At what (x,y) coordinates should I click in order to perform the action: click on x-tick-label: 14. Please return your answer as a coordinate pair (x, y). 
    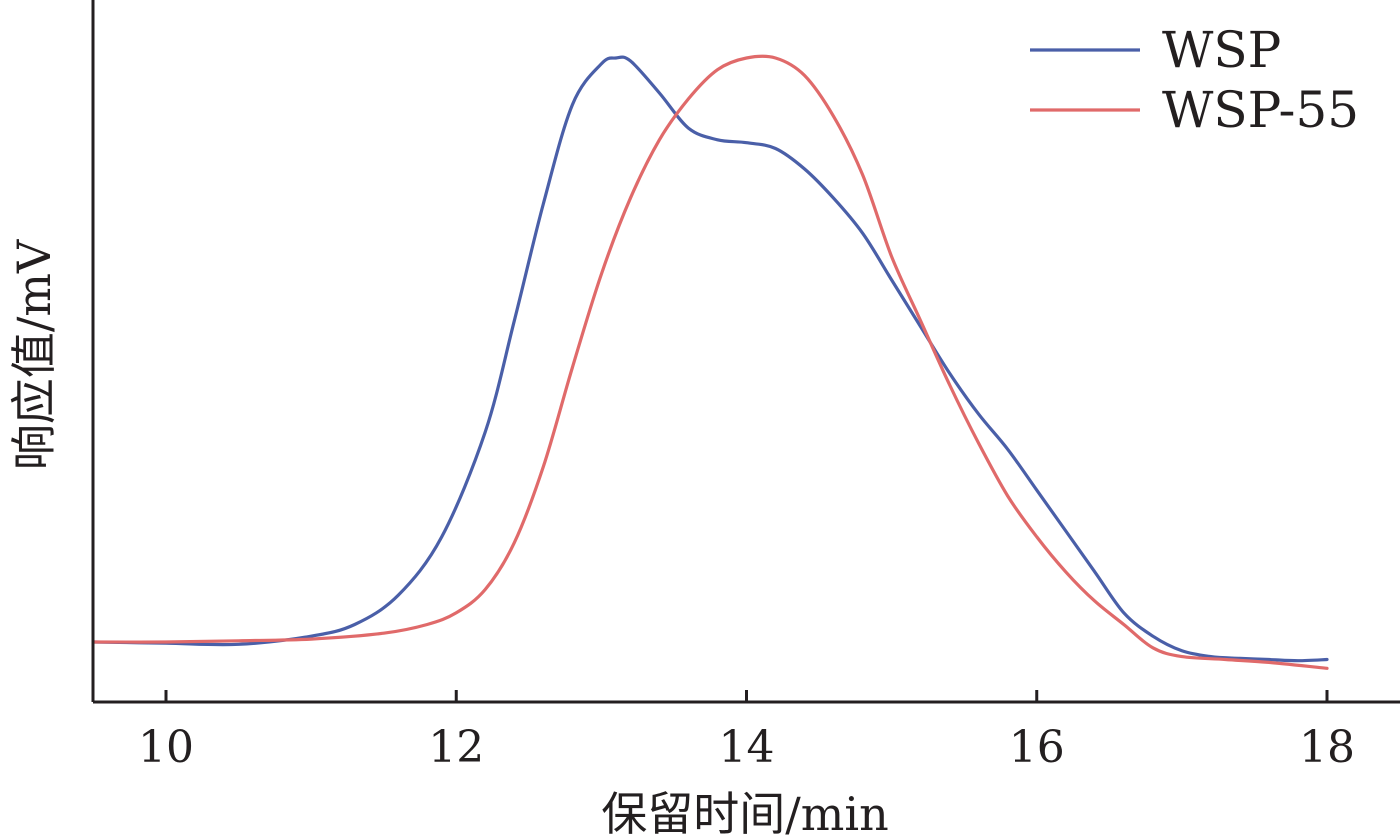
    Looking at the image, I should click on (747, 747).